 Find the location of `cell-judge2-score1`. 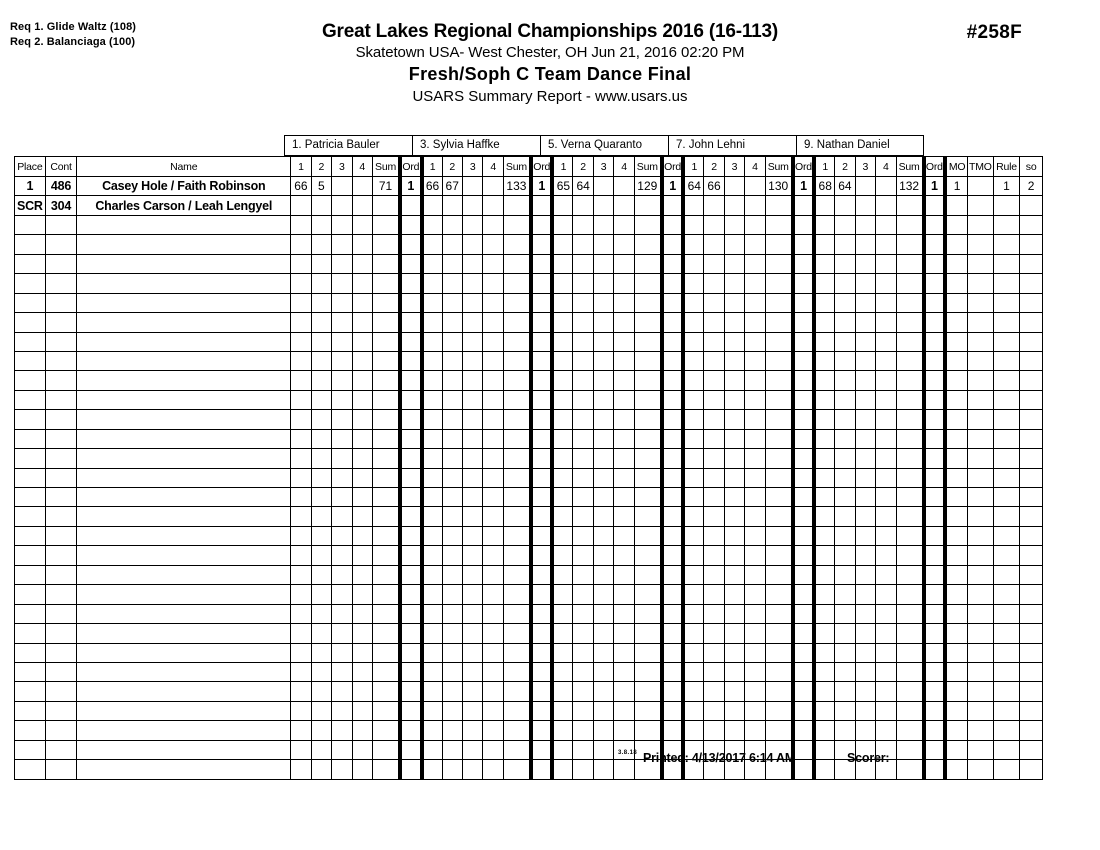

cell-judge2-score1 is located at coordinates (432, 205).